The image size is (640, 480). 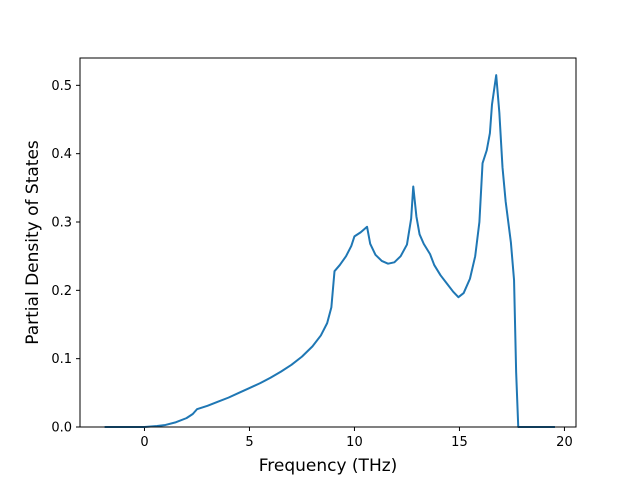 What do you see at coordinates (564, 442) in the screenshot?
I see `x-tick-label: 20` at bounding box center [564, 442].